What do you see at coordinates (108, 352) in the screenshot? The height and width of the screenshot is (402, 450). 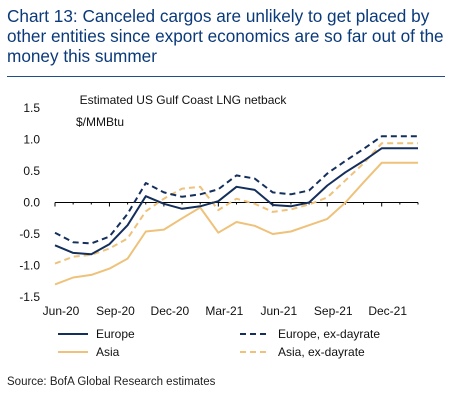 I see `legend-label: Asia` at bounding box center [108, 352].